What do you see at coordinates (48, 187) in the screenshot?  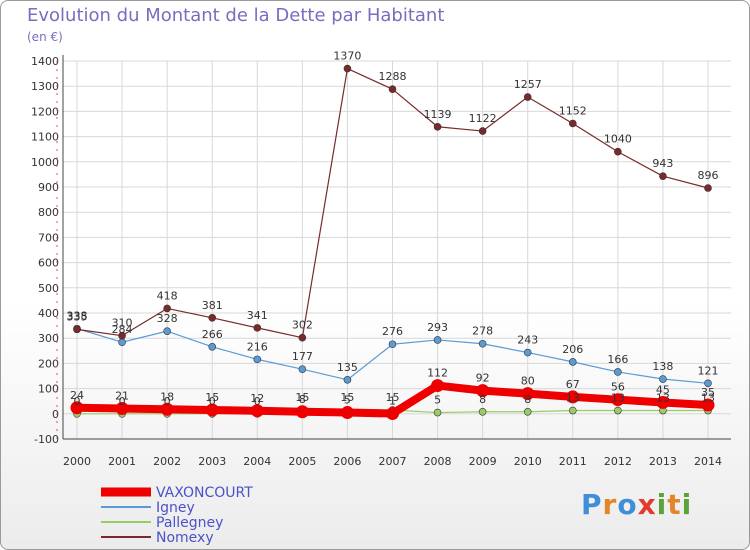 I see `y-tick-label: 900` at bounding box center [48, 187].